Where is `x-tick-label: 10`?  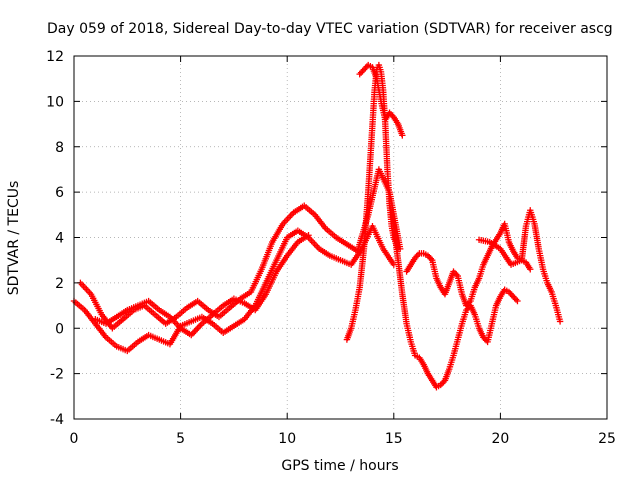 x-tick-label: 10 is located at coordinates (287, 439).